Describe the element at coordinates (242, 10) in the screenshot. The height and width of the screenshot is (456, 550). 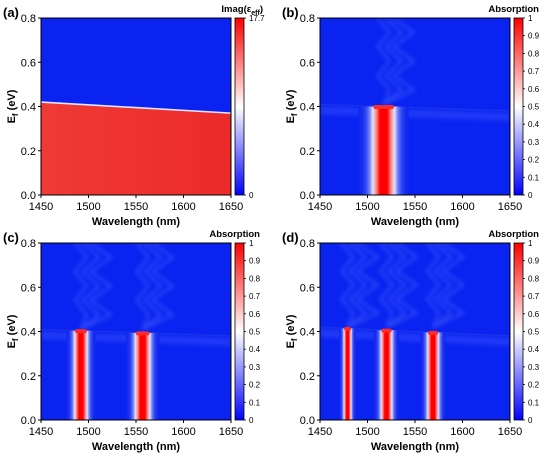
I see `colorbar-title: Imag(εeff)` at that location.